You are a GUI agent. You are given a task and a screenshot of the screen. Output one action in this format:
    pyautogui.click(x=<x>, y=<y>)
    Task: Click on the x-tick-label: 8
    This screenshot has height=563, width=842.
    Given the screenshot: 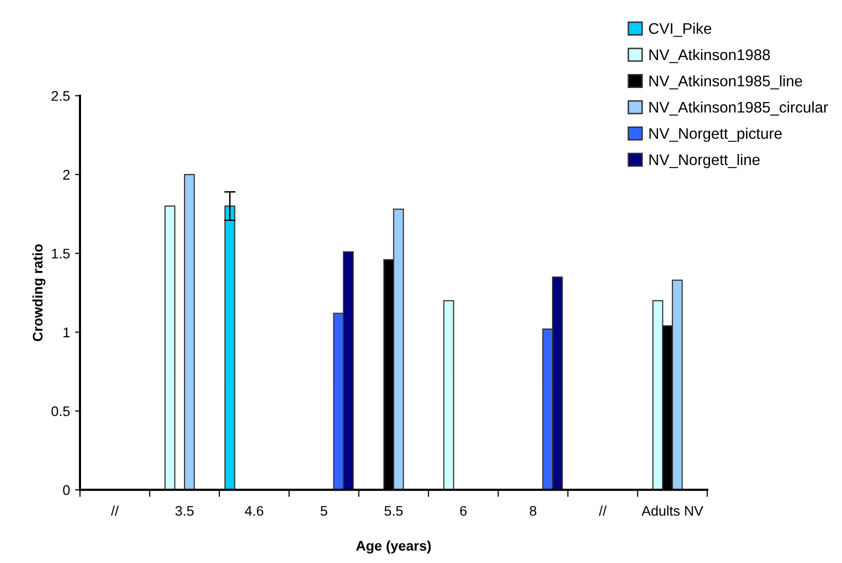 What is the action you would take?
    pyautogui.click(x=533, y=511)
    